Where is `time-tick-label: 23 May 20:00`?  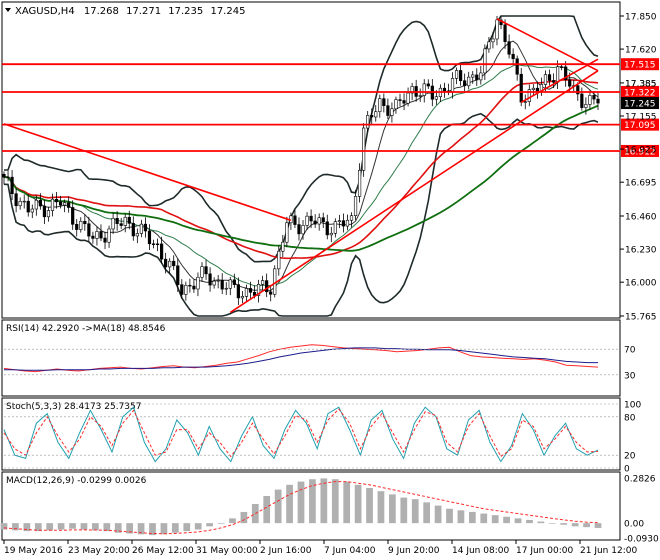 time-tick-label: 23 May 20:00 is located at coordinates (99, 551).